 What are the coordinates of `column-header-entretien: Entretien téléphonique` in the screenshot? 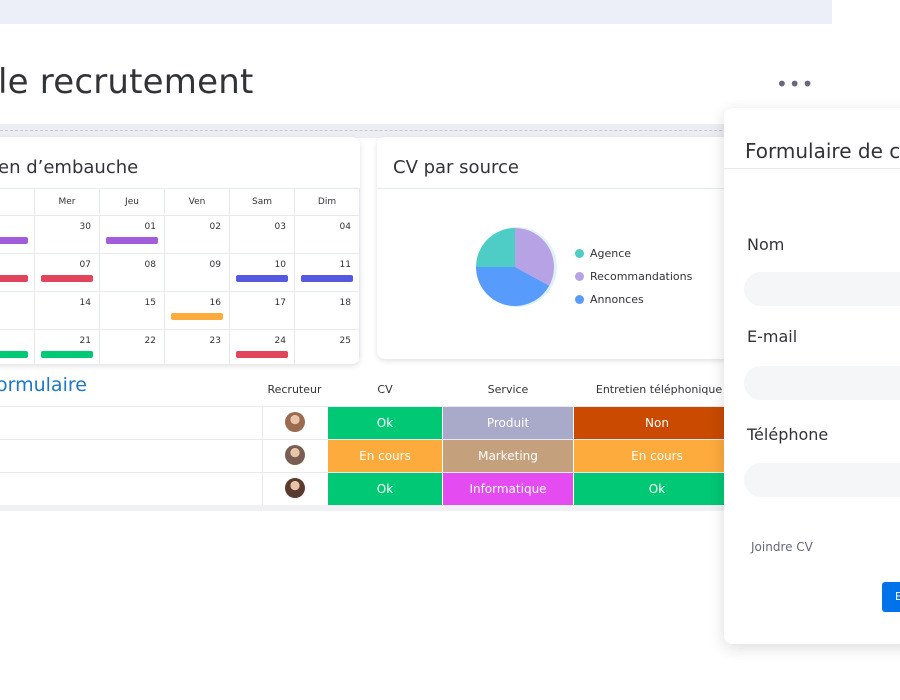 It's located at (659, 389).